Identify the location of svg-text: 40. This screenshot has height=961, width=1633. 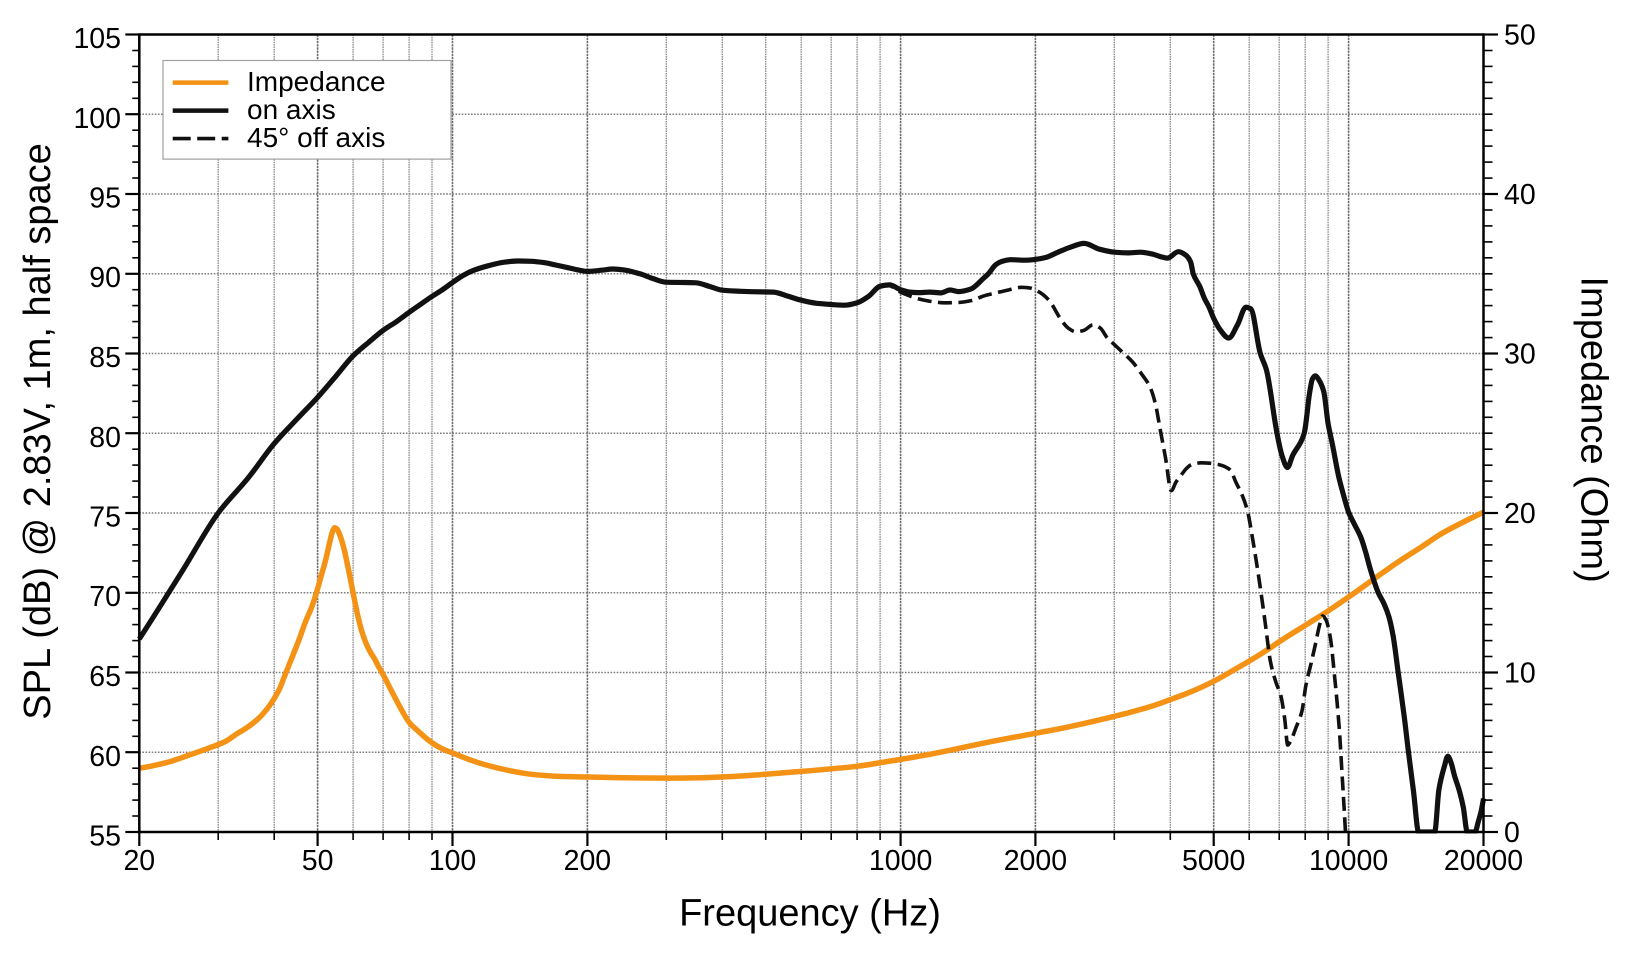
(1520, 195).